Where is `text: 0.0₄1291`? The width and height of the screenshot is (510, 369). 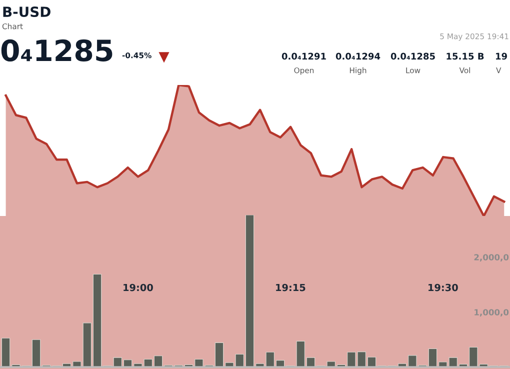
text: 0.0₄1291 is located at coordinates (304, 56).